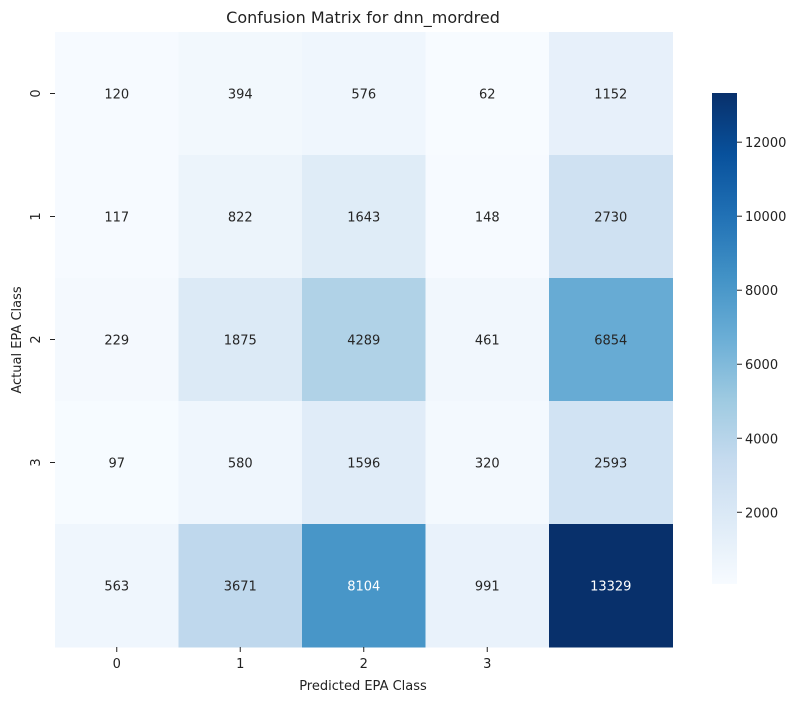  I want to click on cell-value-label: 97, so click(116, 464).